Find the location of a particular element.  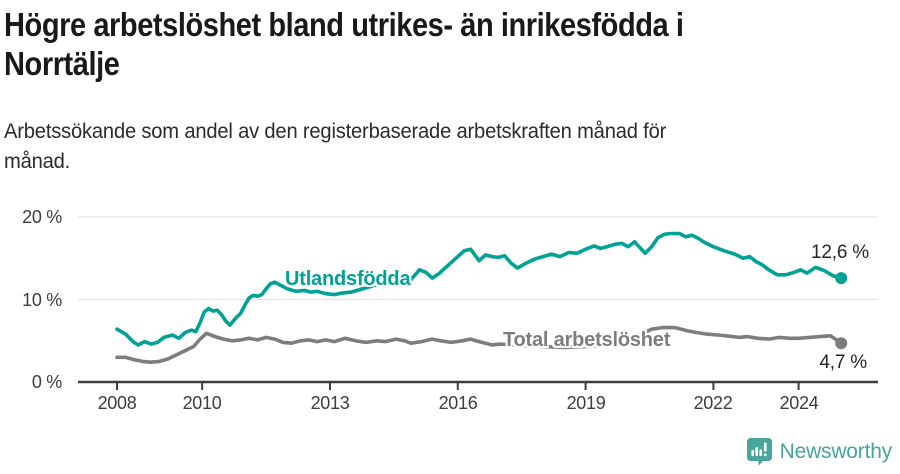

y-tick-label: 20 % is located at coordinates (42, 217).